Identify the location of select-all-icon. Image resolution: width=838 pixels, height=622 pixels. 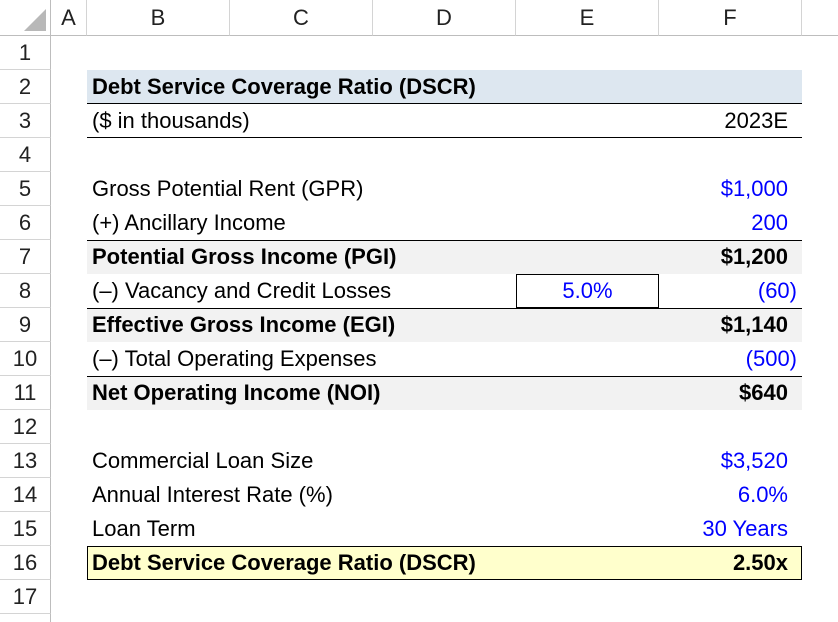
(35, 20).